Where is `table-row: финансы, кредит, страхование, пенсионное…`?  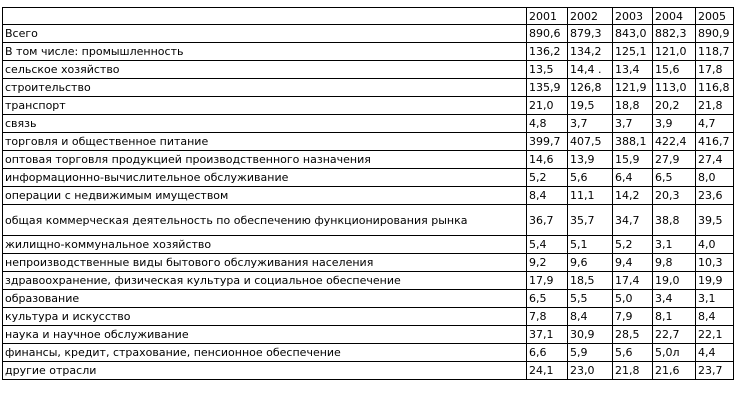
table-row: финансы, кредит, страхование, пенсионное… is located at coordinates (368, 352).